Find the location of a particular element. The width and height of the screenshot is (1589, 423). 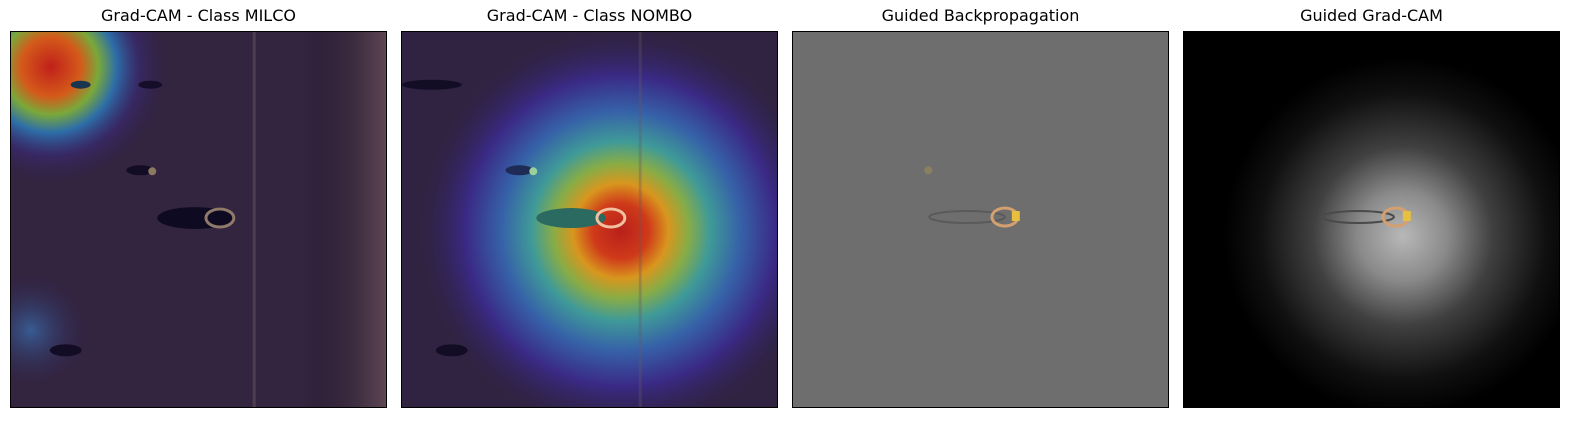

panel-title: Guided Grad-CAM is located at coordinates (1371, 15).